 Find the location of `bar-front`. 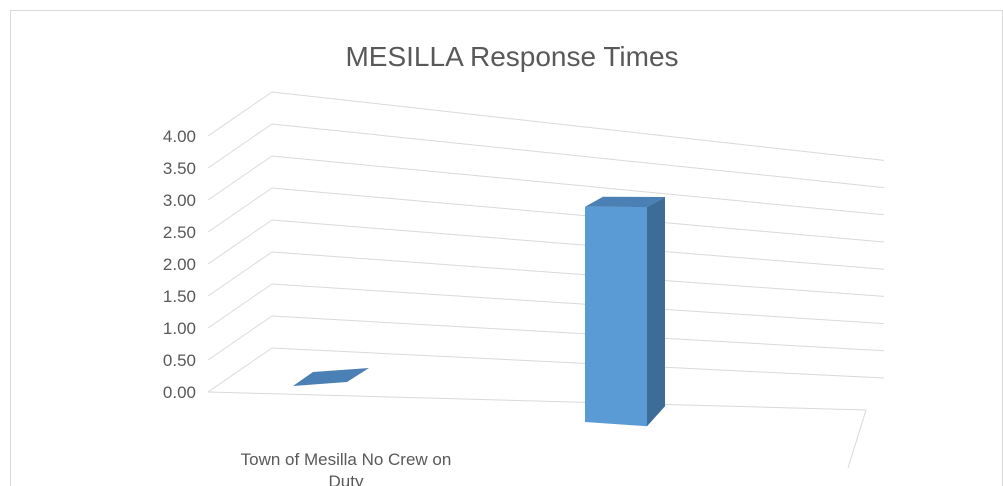

bar-front is located at coordinates (616, 316).